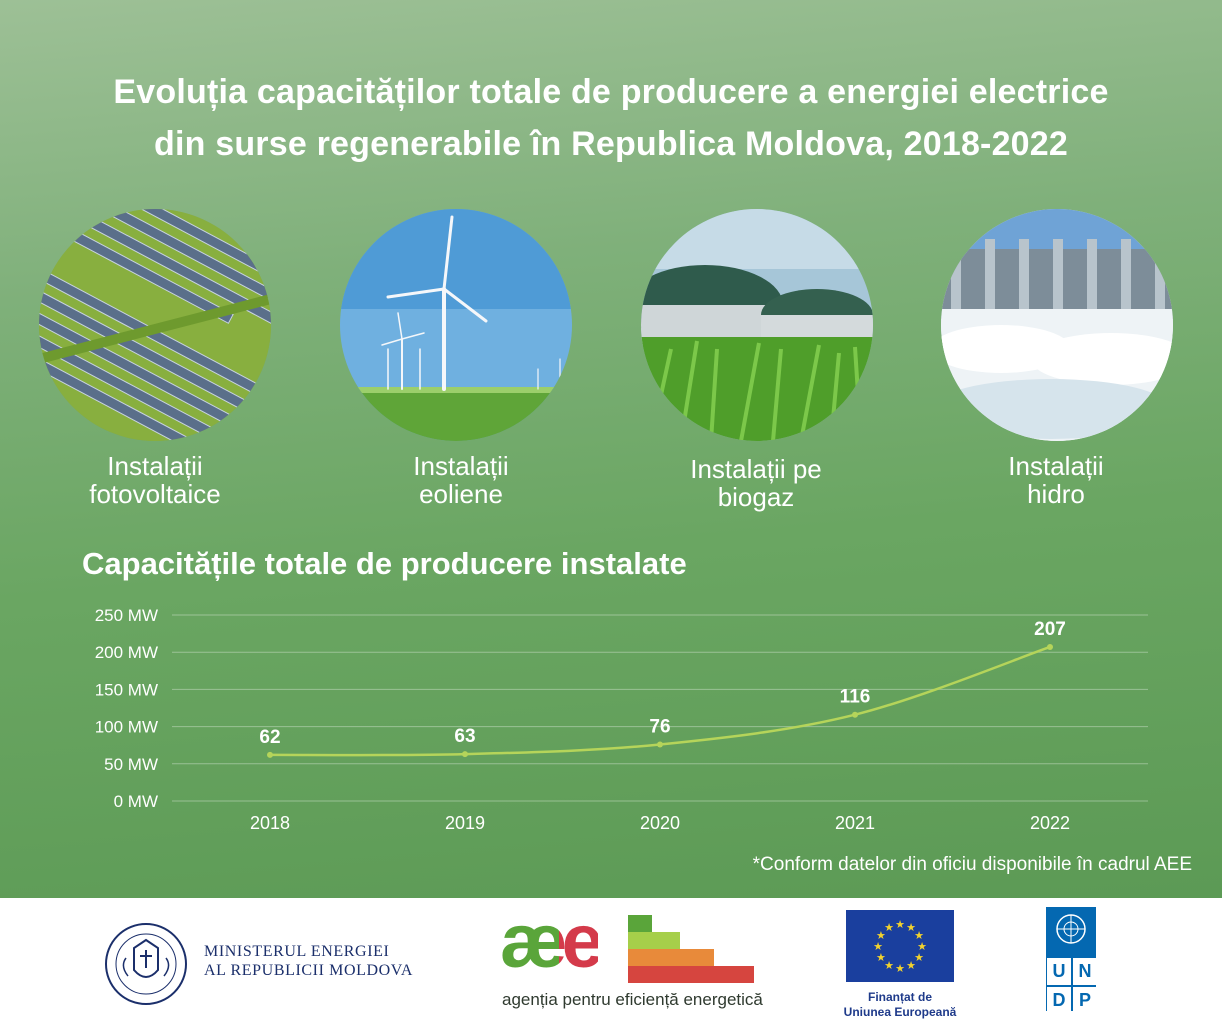 The height and width of the screenshot is (1024, 1222). Describe the element at coordinates (269, 737) in the screenshot. I see `data-label: 62` at that location.